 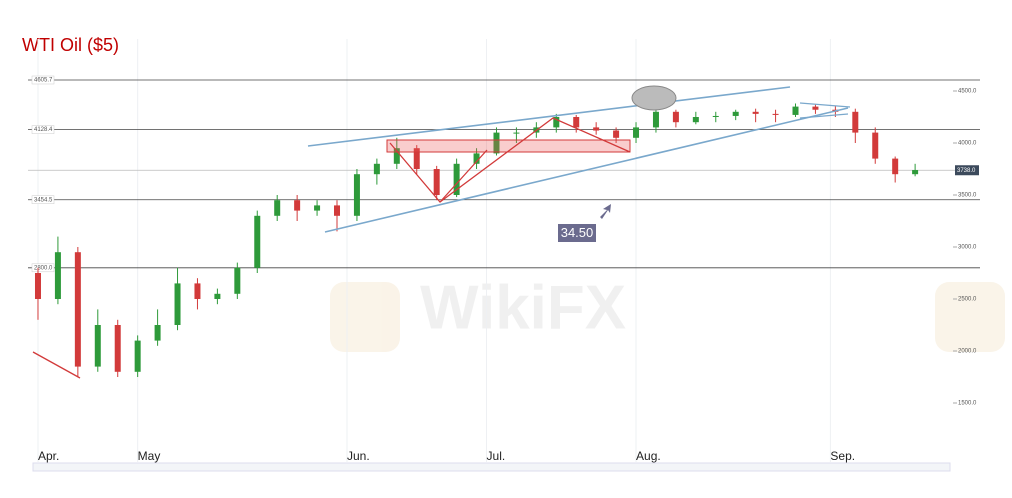 I want to click on navigator-strip, so click(x=491, y=467).